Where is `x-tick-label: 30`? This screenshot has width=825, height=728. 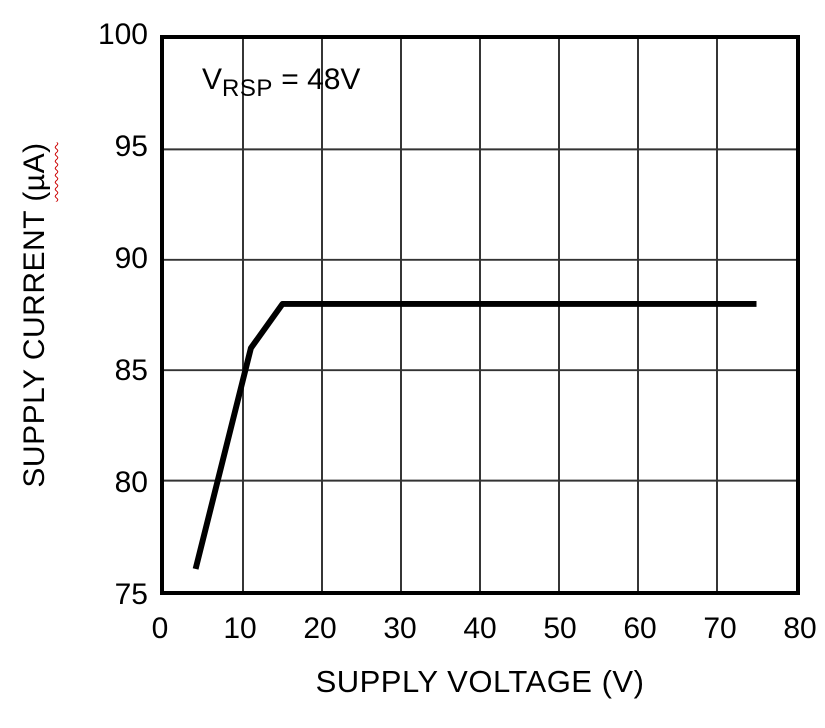
x-tick-label: 30 is located at coordinates (400, 628).